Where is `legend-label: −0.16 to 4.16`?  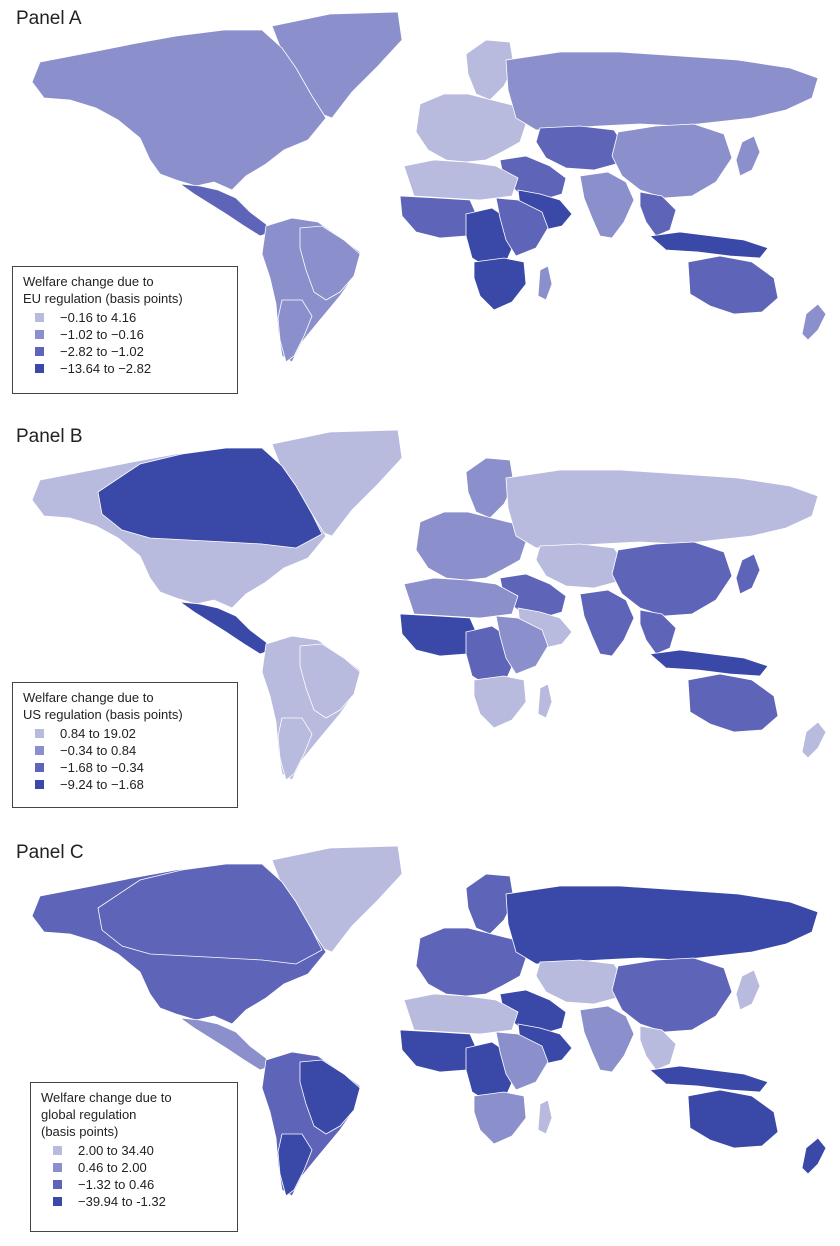 legend-label: −0.16 to 4.16 is located at coordinates (98, 317).